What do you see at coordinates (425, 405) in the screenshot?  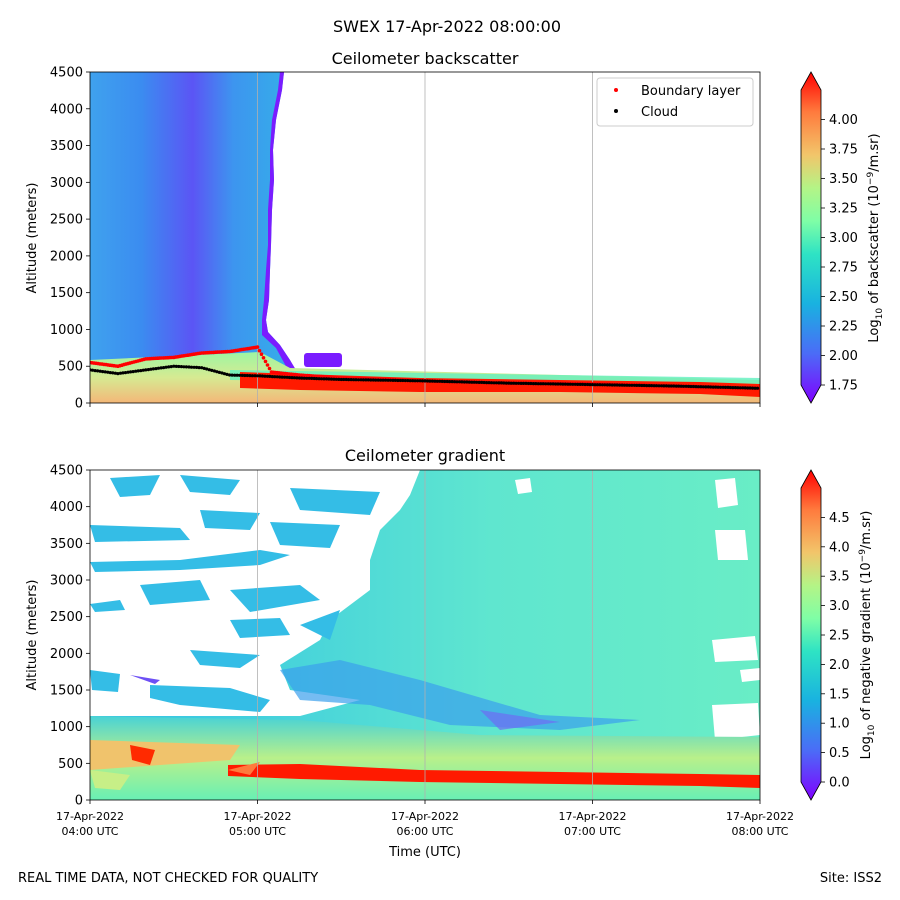 I see `backscatter-x-ticks` at bounding box center [425, 405].